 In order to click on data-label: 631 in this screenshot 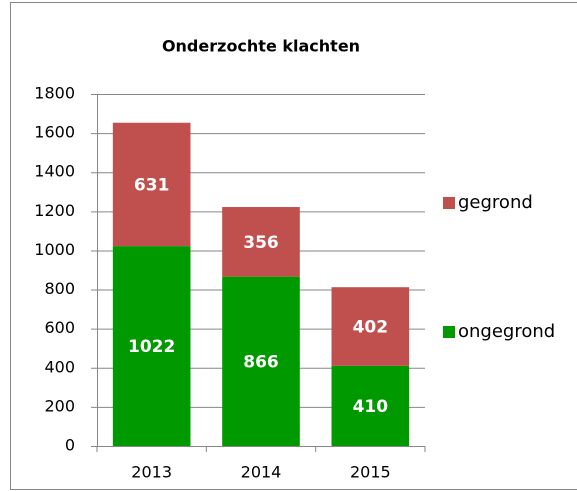, I will do `click(152, 185)`.